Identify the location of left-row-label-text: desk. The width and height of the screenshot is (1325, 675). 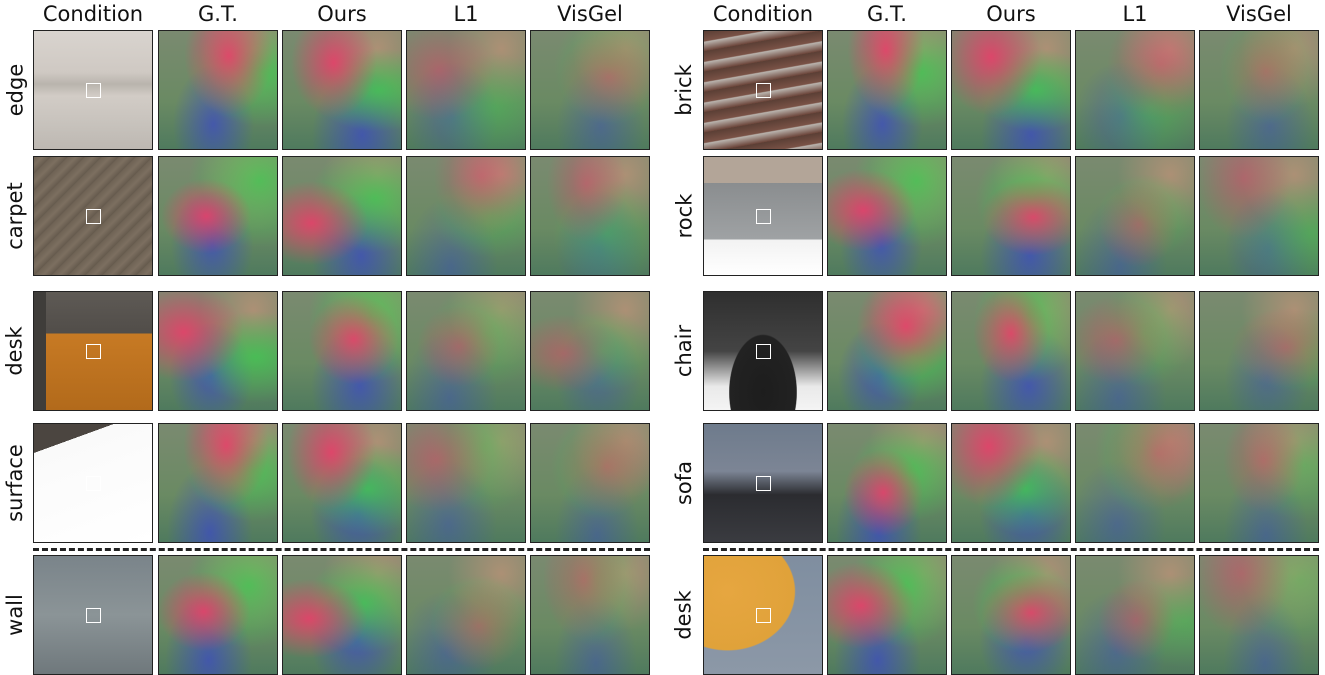
(15, 351).